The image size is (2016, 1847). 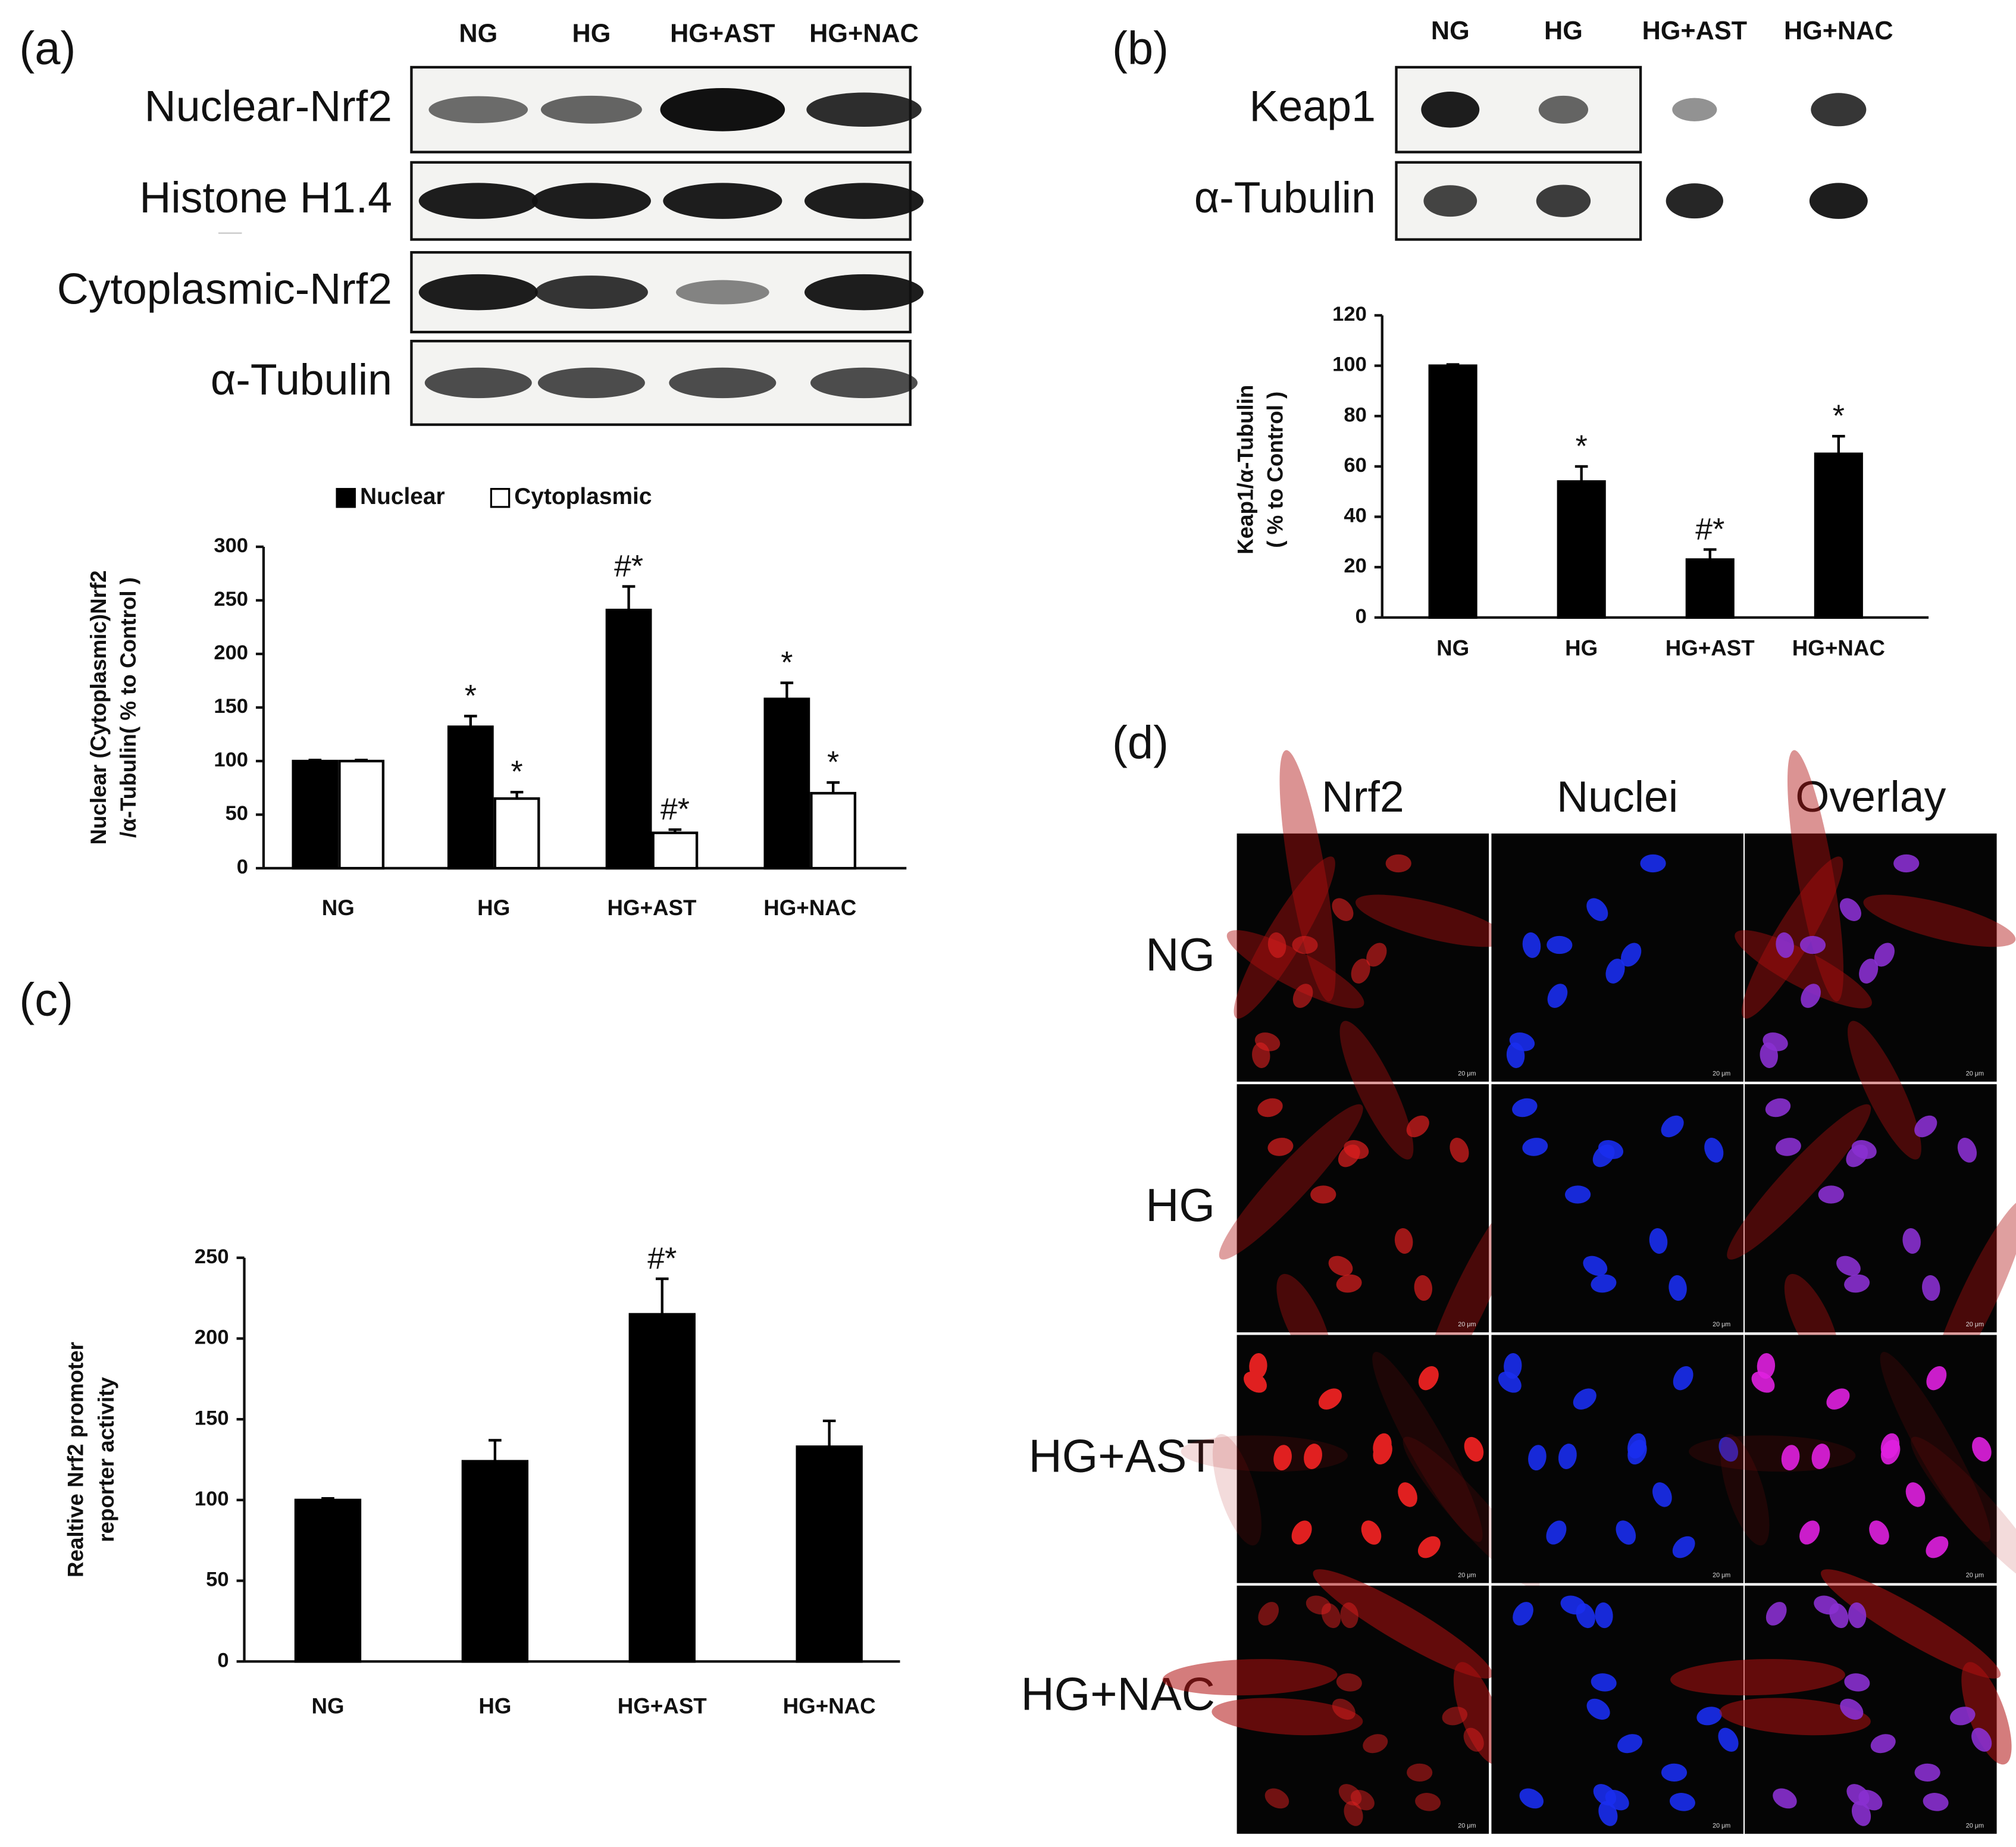 I want to click on blot-row-label: α-Tubulin, so click(x=301, y=379).